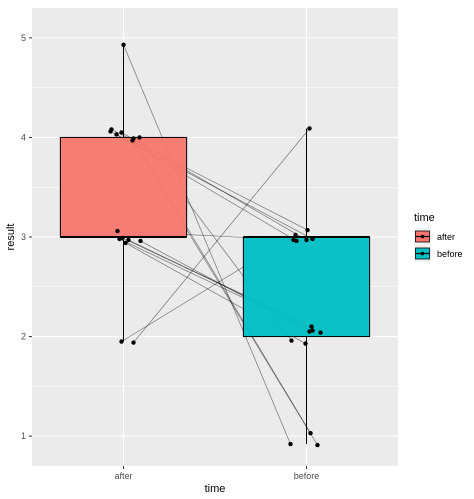 The width and height of the screenshot is (474, 499). I want to click on legend-title: time, so click(424, 218).